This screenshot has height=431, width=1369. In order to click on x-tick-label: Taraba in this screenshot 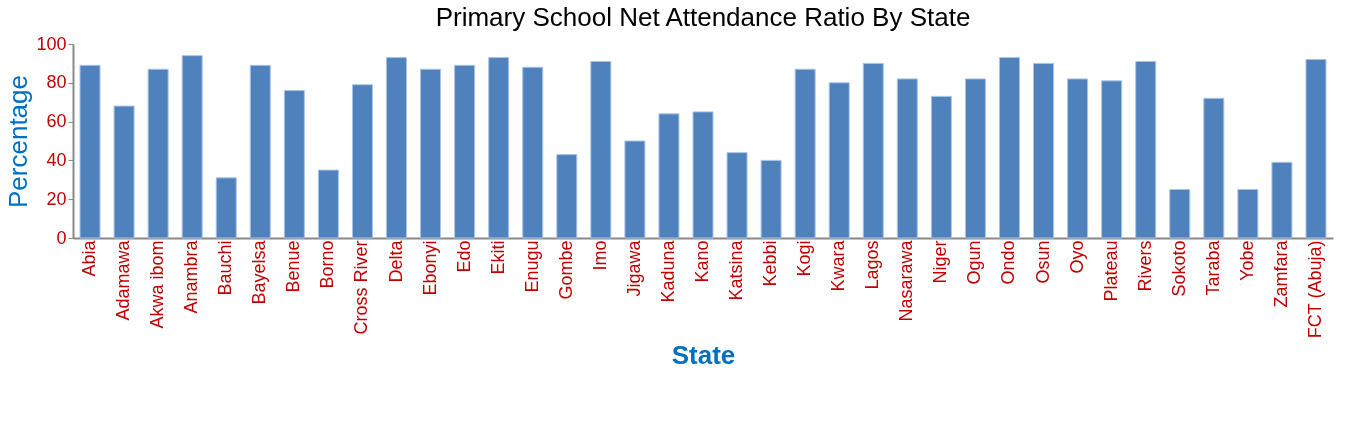, I will do `click(1212, 267)`.